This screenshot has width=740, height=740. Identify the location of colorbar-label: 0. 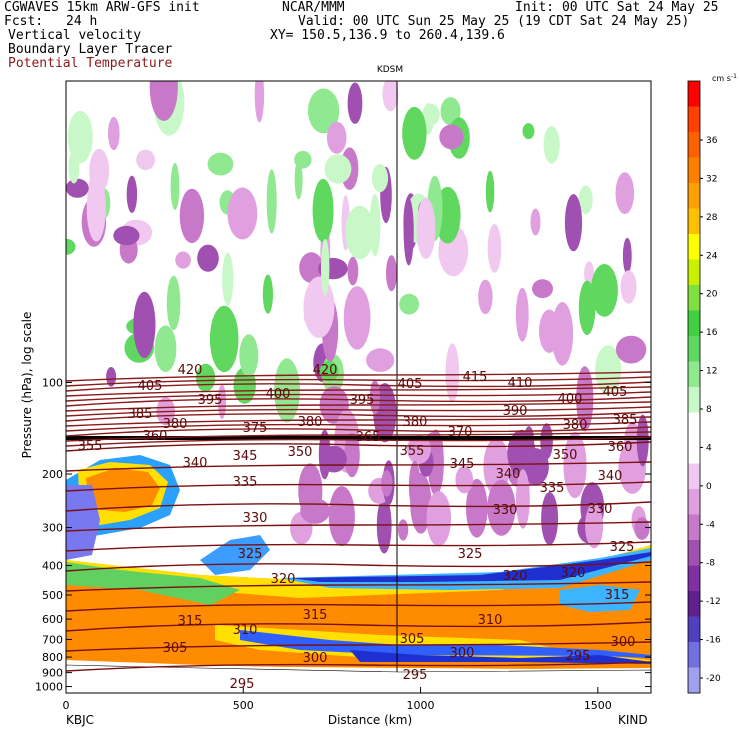
(709, 487).